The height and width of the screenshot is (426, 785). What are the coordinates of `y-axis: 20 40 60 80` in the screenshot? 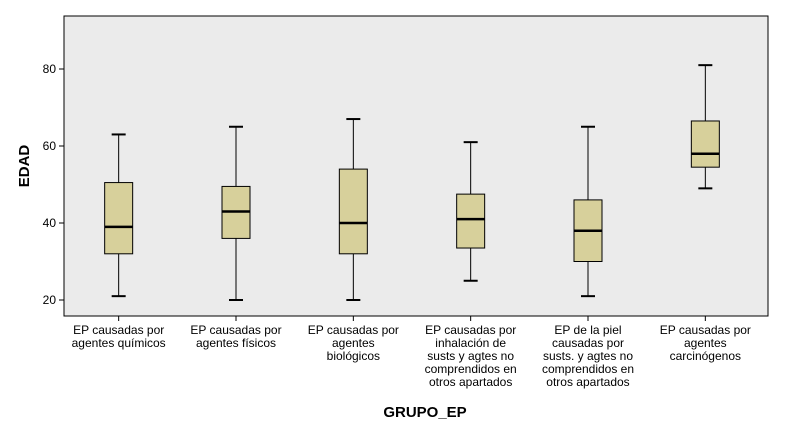 It's located at (53, 184).